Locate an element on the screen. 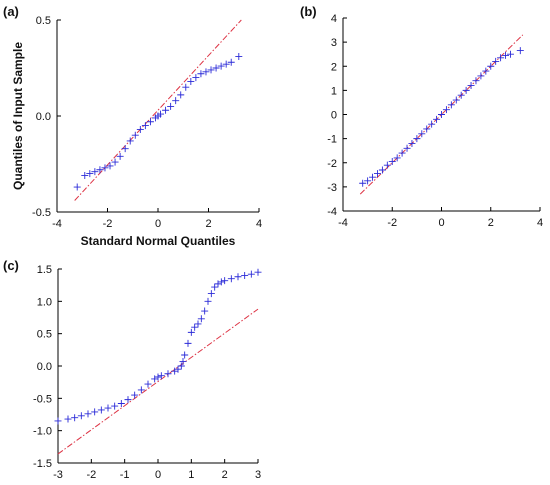 Image resolution: width=550 pixels, height=485 pixels. y-tick-label: 0.5 is located at coordinates (44, 335).